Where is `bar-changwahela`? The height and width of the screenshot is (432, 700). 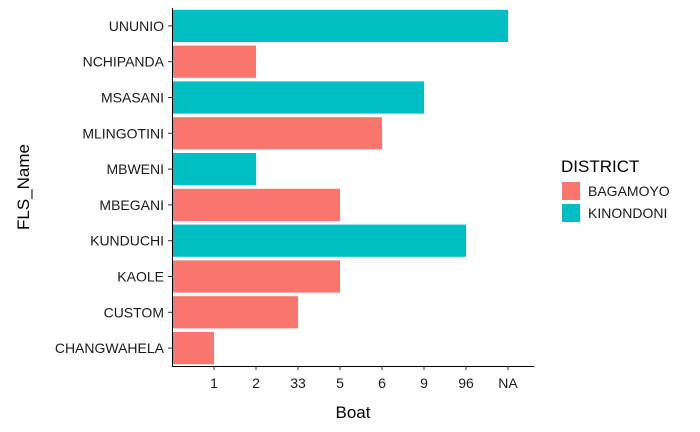
bar-changwahela is located at coordinates (193, 348).